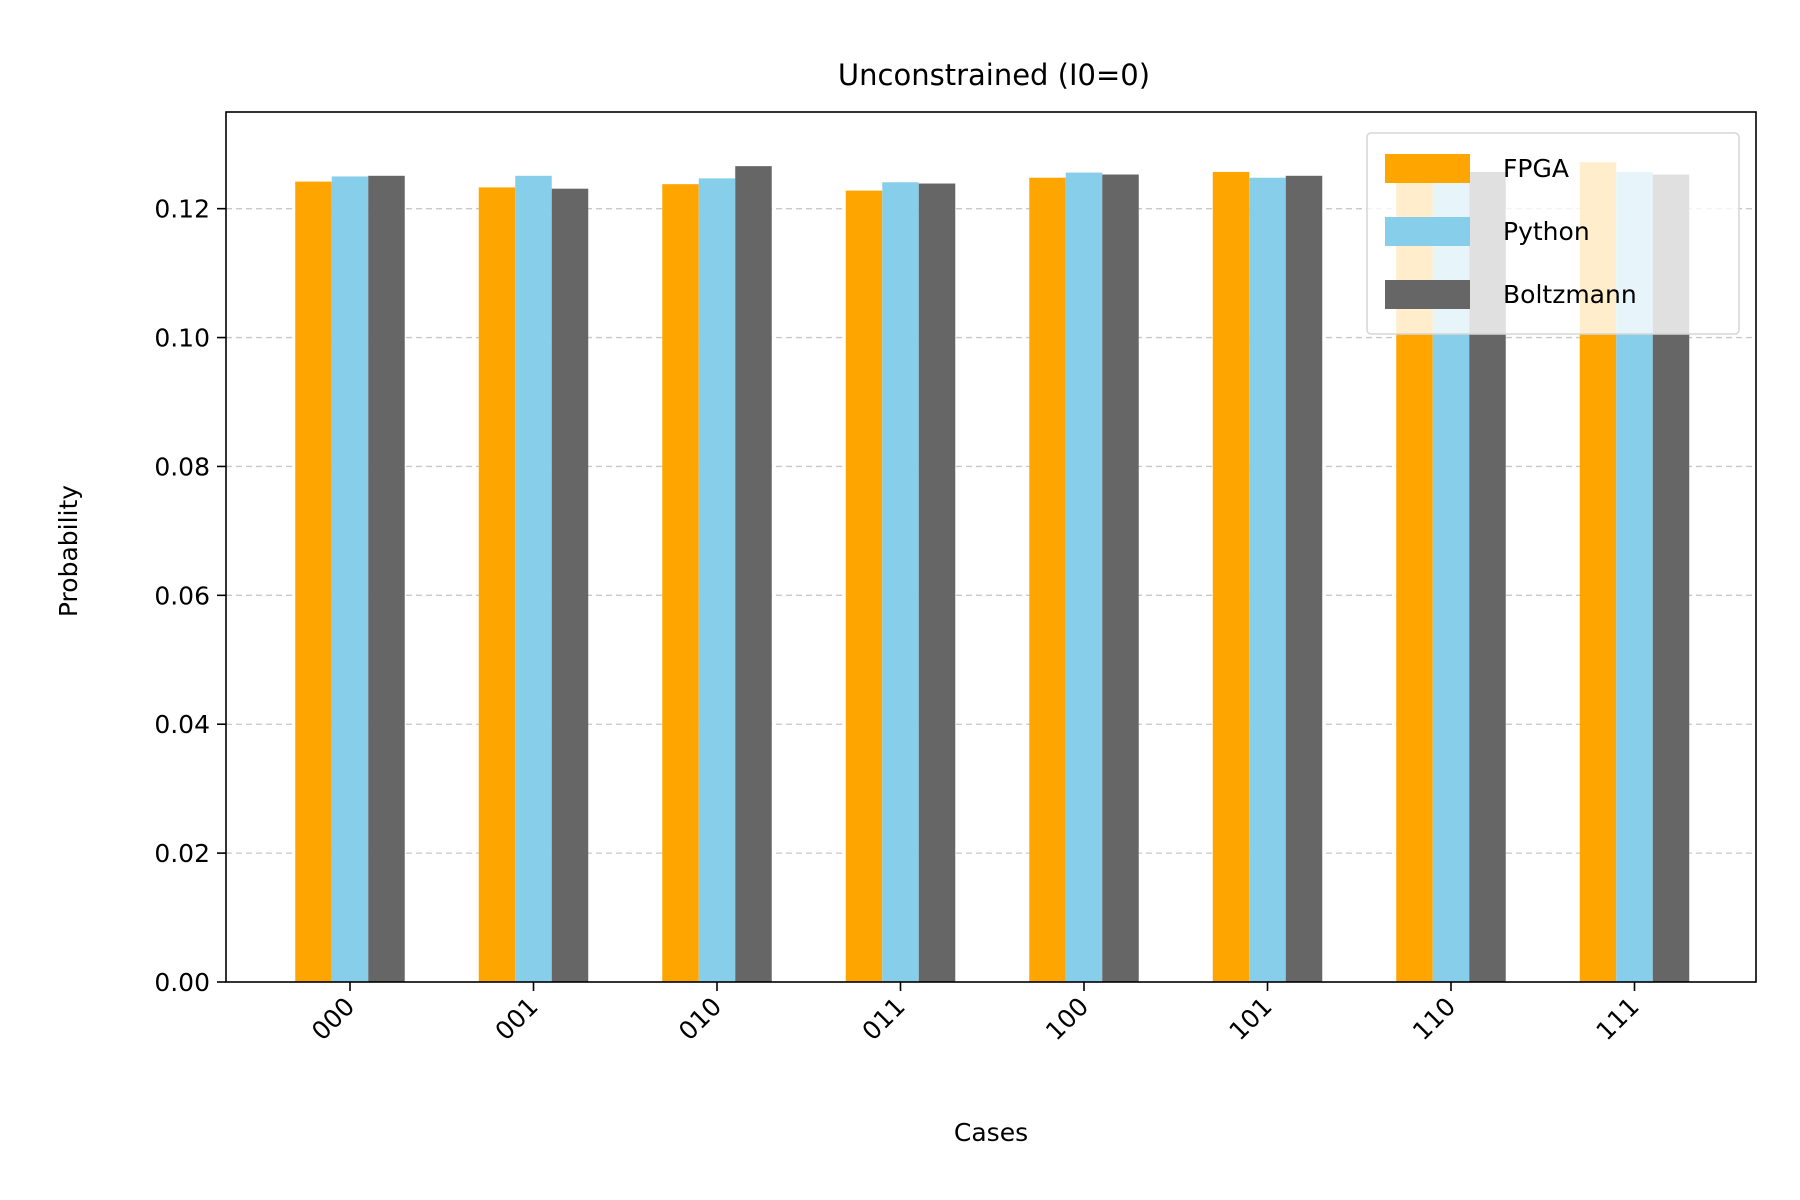  Describe the element at coordinates (182, 466) in the screenshot. I see `y-tick-label: 0.08` at that location.